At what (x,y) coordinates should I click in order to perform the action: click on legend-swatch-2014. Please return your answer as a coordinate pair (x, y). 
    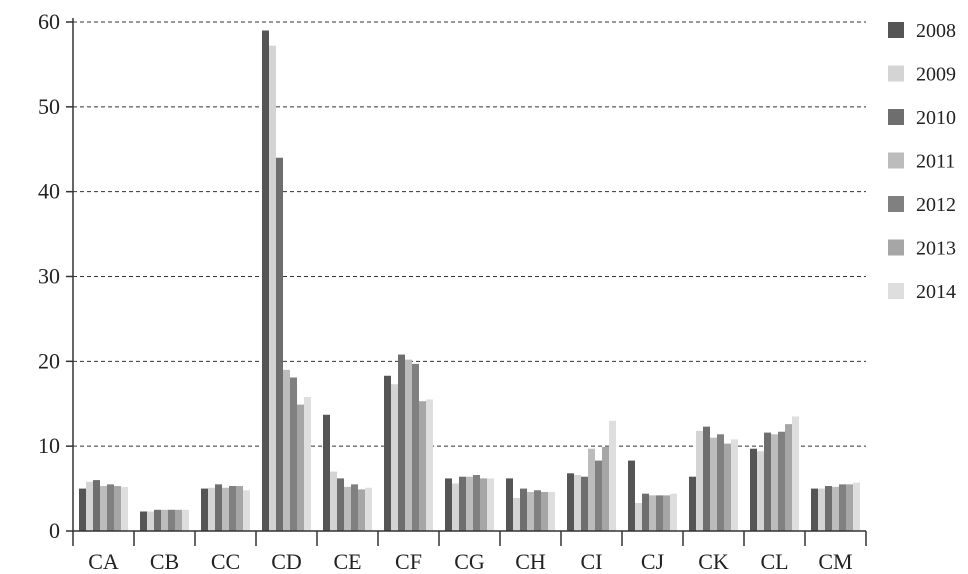
    Looking at the image, I should click on (896, 291).